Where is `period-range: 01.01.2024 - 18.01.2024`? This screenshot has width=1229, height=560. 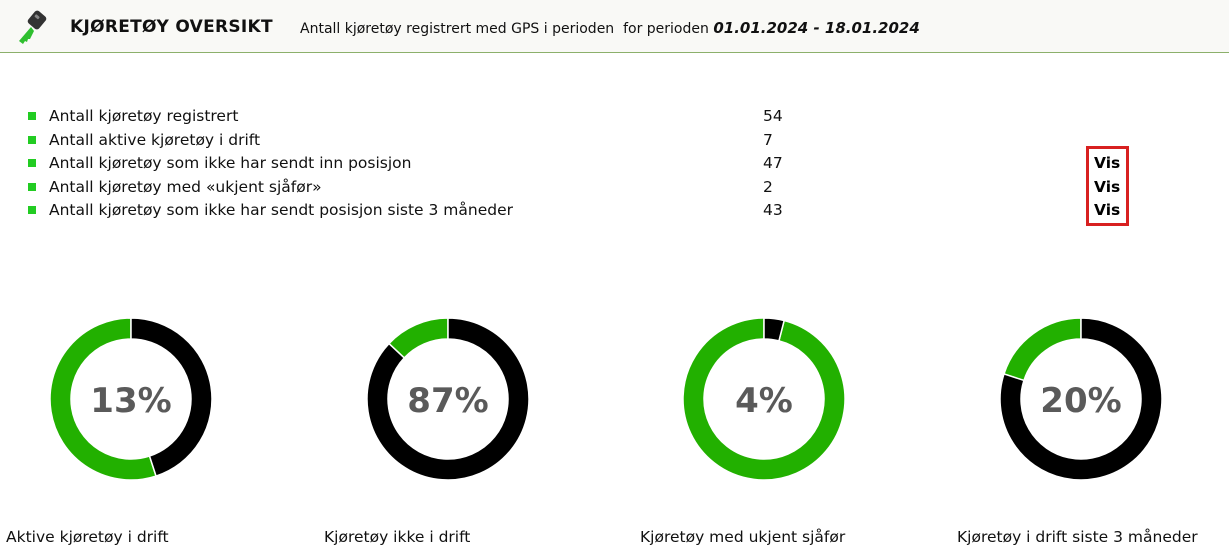
period-range: 01.01.2024 - 18.01.2024 is located at coordinates (816, 28).